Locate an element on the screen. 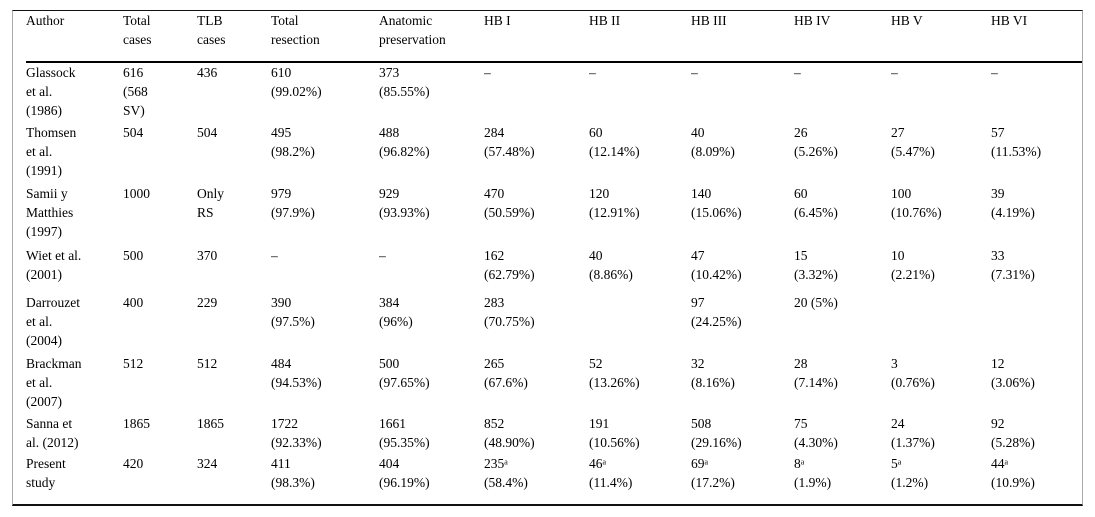 This screenshot has width=1095, height=517. table-cell: 24 (1.37%) is located at coordinates (913, 433).